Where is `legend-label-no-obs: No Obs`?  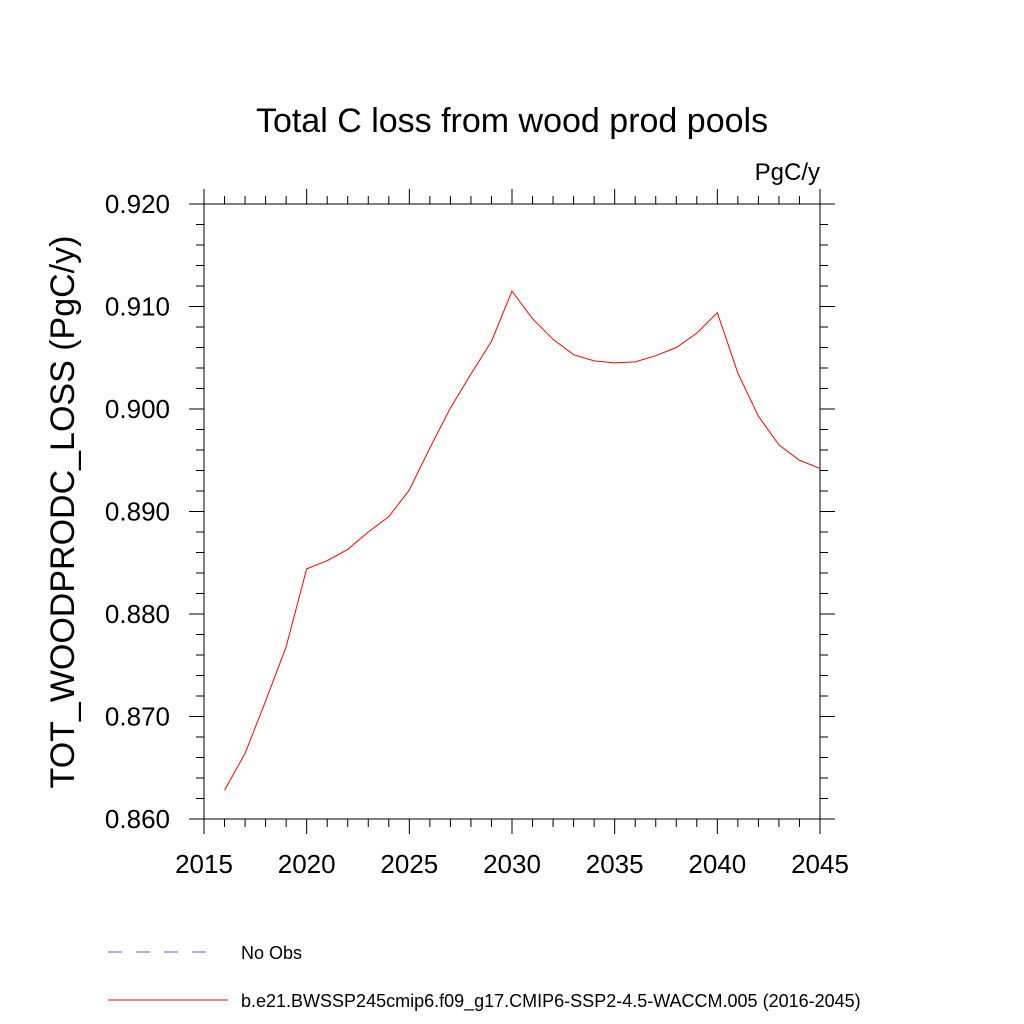
legend-label-no-obs: No Obs is located at coordinates (271, 953).